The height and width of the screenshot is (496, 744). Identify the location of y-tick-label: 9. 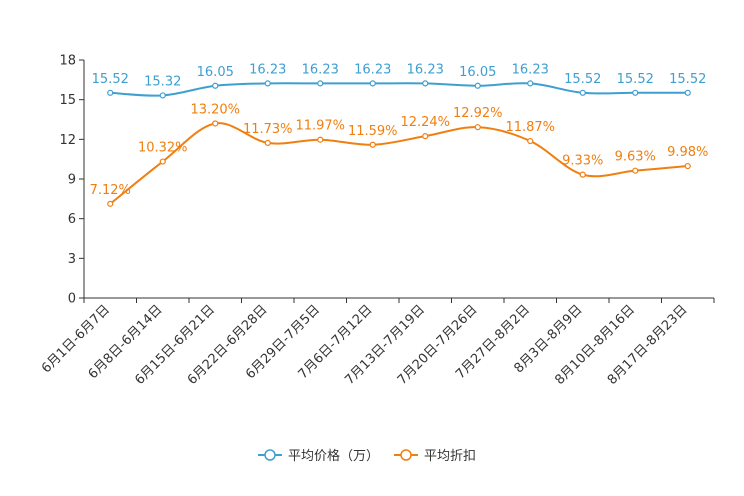
(72, 180).